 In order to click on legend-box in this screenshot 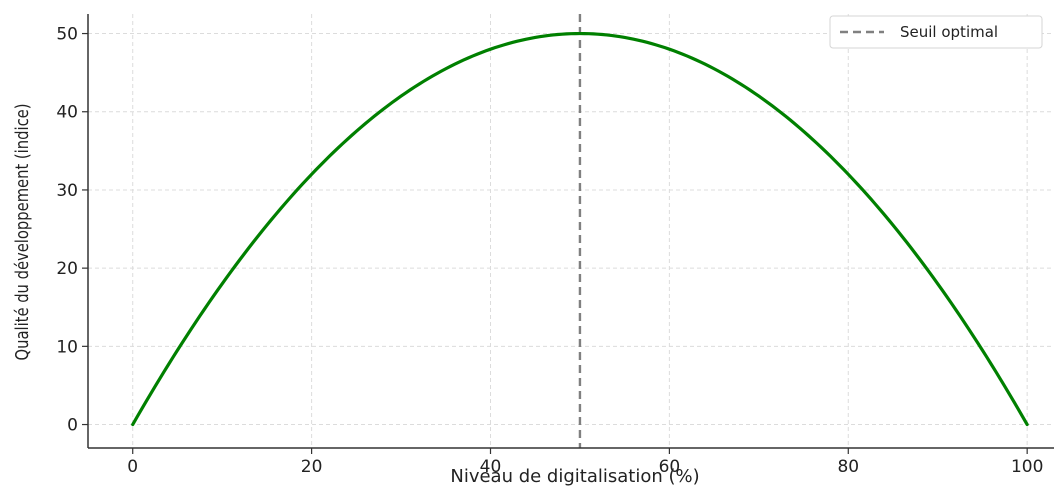, I will do `click(936, 32)`.